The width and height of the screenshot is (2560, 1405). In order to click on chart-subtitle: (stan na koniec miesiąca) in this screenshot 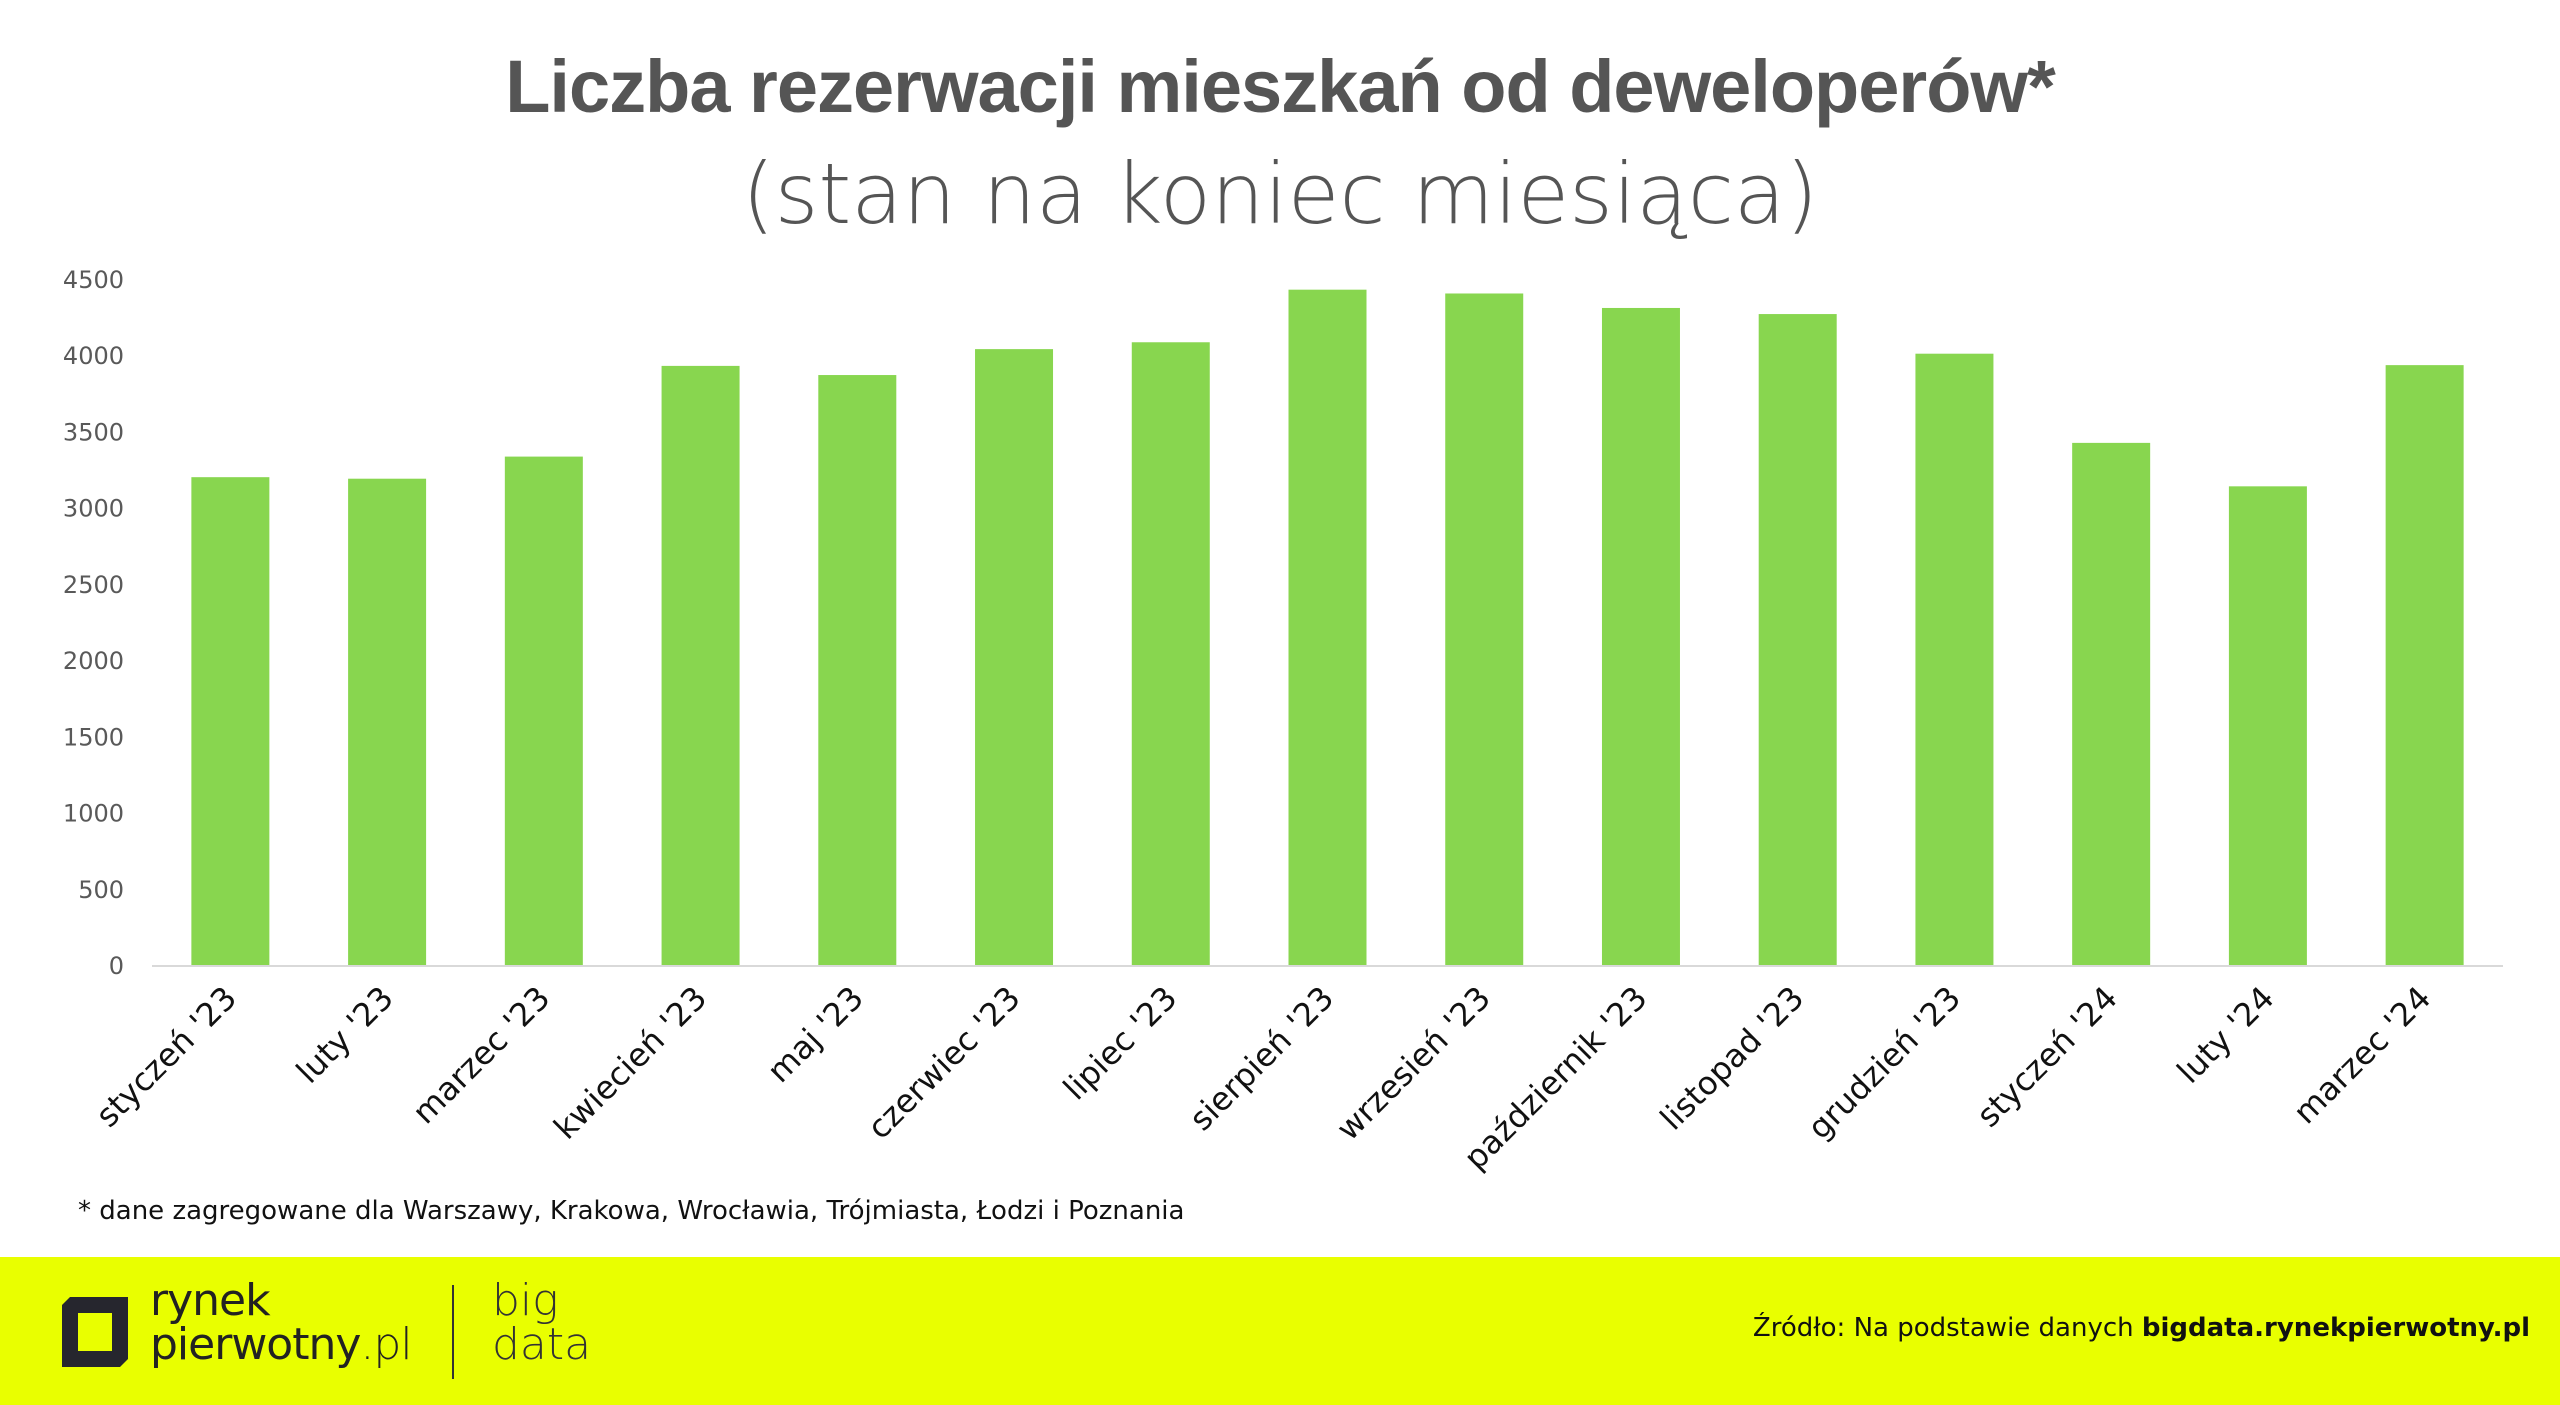, I will do `click(1280, 194)`.